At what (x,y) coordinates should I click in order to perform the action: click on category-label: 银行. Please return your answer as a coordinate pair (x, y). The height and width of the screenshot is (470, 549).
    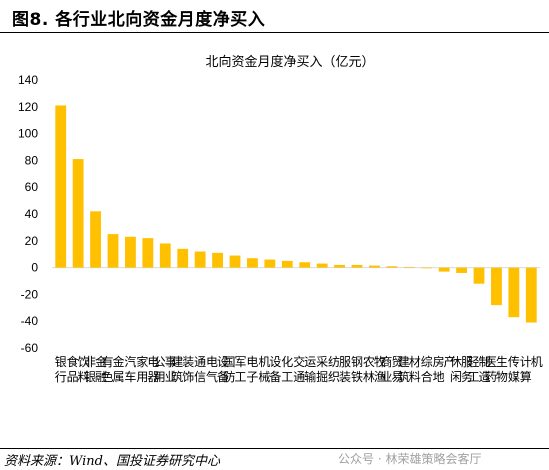
    Looking at the image, I should click on (61, 369).